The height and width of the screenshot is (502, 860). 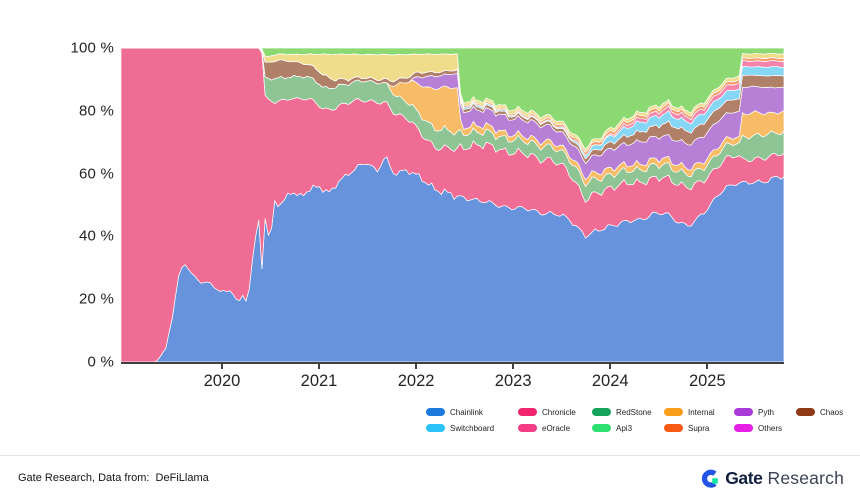 What do you see at coordinates (430, 455) in the screenshot?
I see `footer-divider` at bounding box center [430, 455].